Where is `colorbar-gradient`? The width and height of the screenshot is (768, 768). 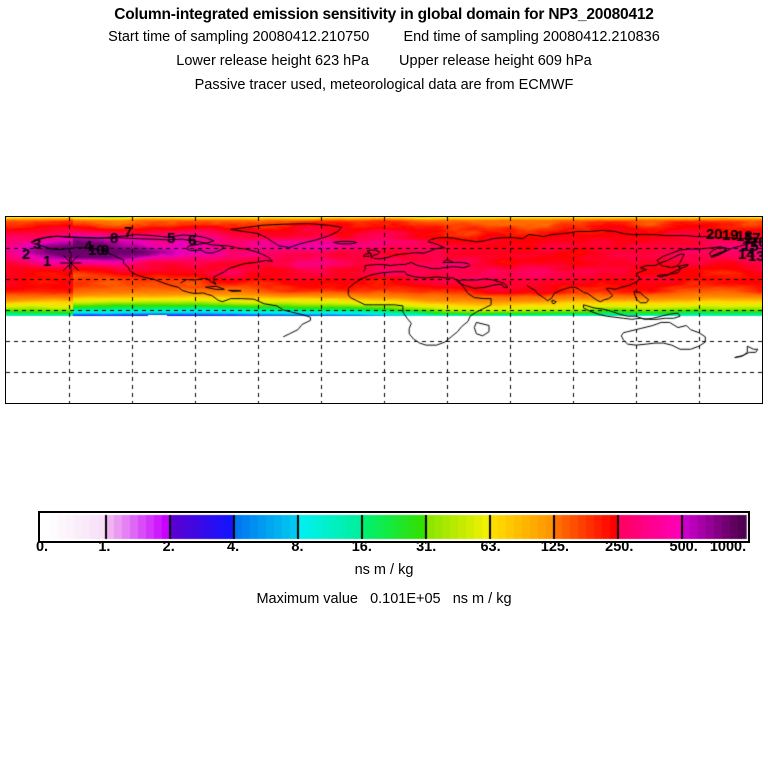
colorbar-gradient is located at coordinates (394, 527).